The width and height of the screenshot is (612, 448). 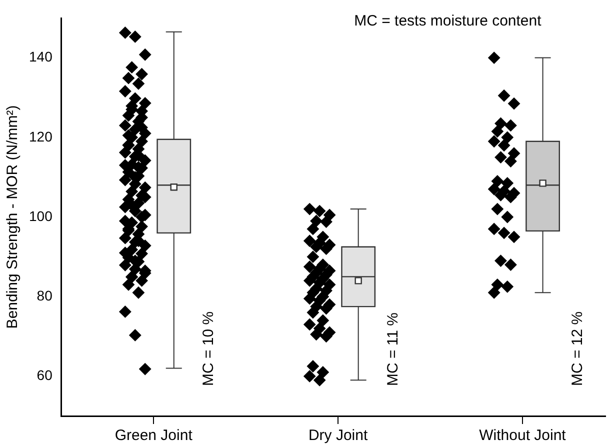 What do you see at coordinates (13, 217) in the screenshot?
I see `y-axis-title: Bending Strength - MOR (N/mm²)` at bounding box center [13, 217].